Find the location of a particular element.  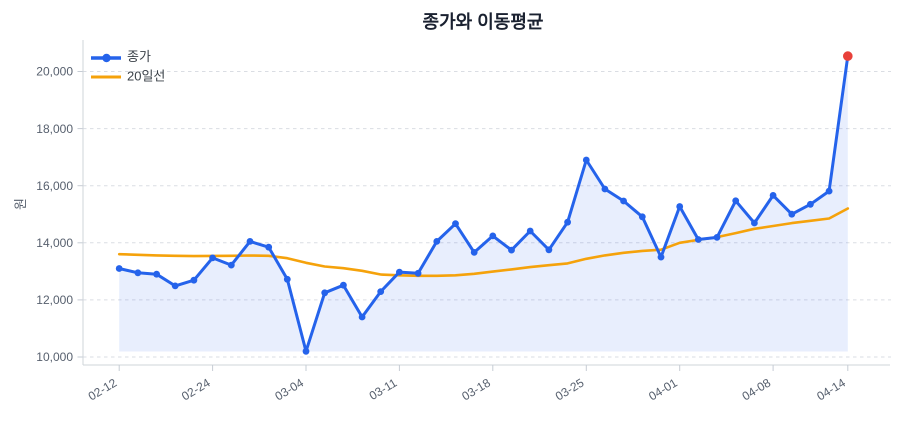

svg-text: 16,000 is located at coordinates (54, 186).